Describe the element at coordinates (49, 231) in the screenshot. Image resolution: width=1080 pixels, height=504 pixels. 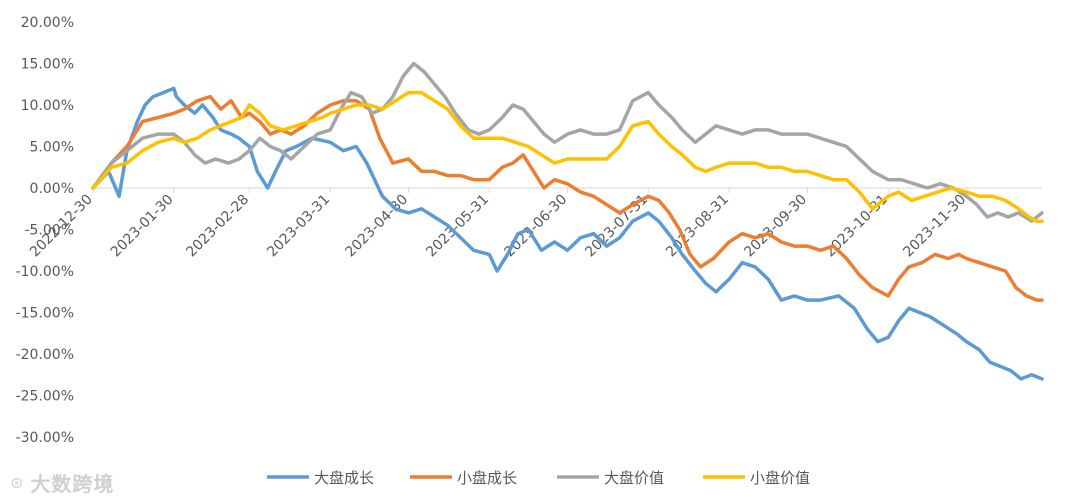
I see `y-tick-label: -5.00%` at that location.